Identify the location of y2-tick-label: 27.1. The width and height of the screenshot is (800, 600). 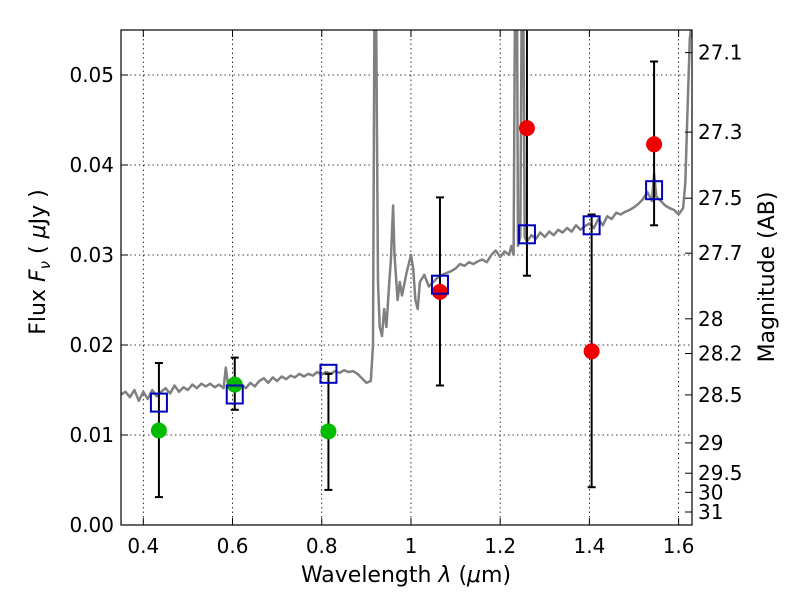
(720, 53).